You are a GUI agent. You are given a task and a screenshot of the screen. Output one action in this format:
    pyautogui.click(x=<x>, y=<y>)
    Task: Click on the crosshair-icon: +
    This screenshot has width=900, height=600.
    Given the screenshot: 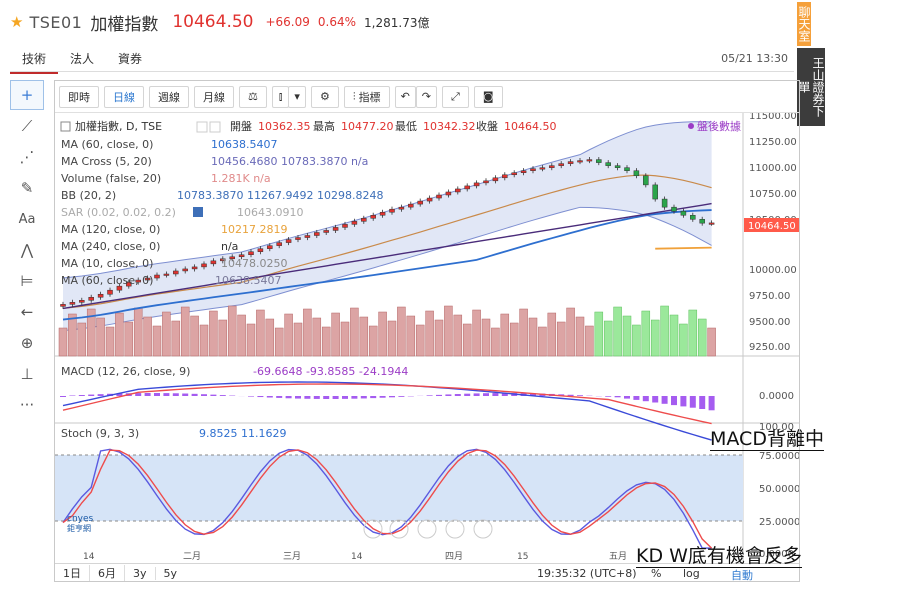 What is the action you would take?
    pyautogui.click(x=27, y=95)
    